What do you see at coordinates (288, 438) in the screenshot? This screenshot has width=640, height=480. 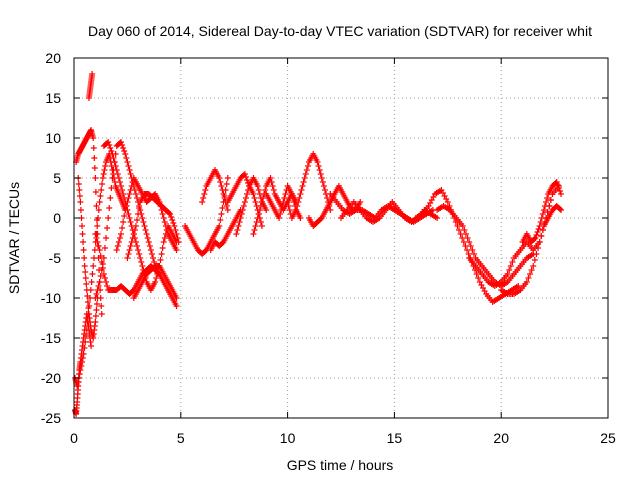 I see `x-tick-label: 10` at bounding box center [288, 438].